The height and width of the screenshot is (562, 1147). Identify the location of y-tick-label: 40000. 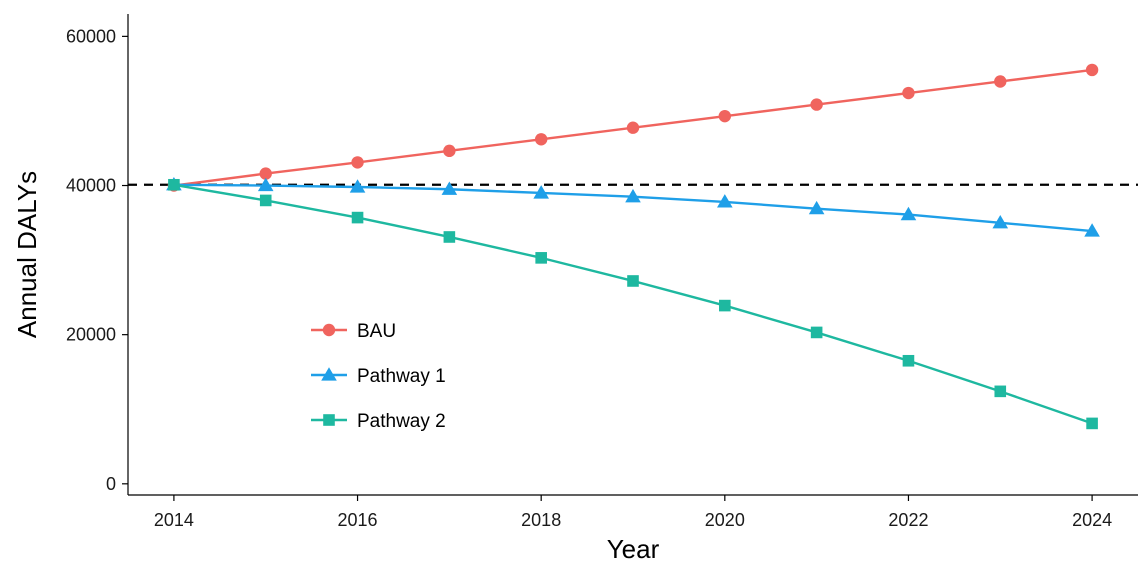
(91, 186).